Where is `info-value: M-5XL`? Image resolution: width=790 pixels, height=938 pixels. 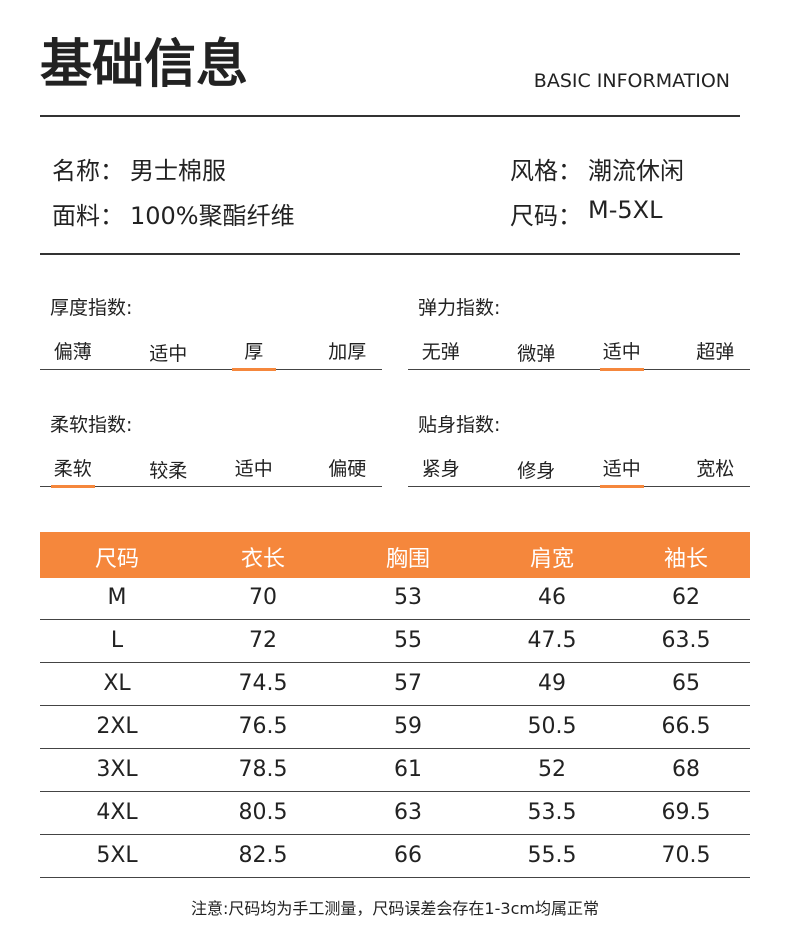 info-value: M-5XL is located at coordinates (625, 210).